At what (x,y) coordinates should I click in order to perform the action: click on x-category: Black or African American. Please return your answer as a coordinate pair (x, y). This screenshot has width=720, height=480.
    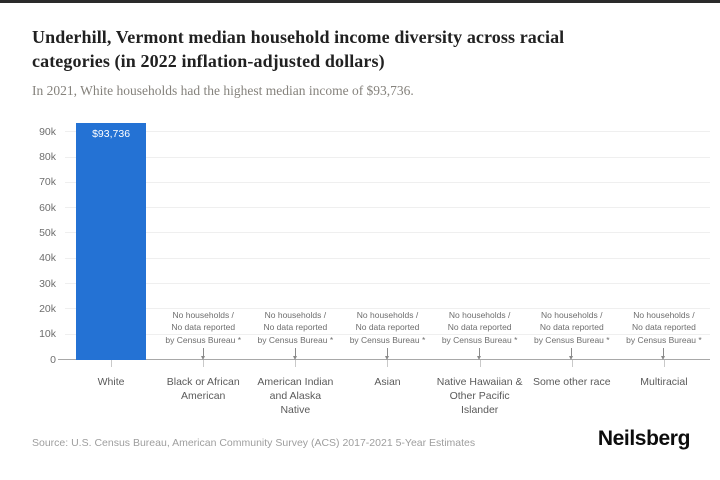
    Looking at the image, I should click on (203, 389).